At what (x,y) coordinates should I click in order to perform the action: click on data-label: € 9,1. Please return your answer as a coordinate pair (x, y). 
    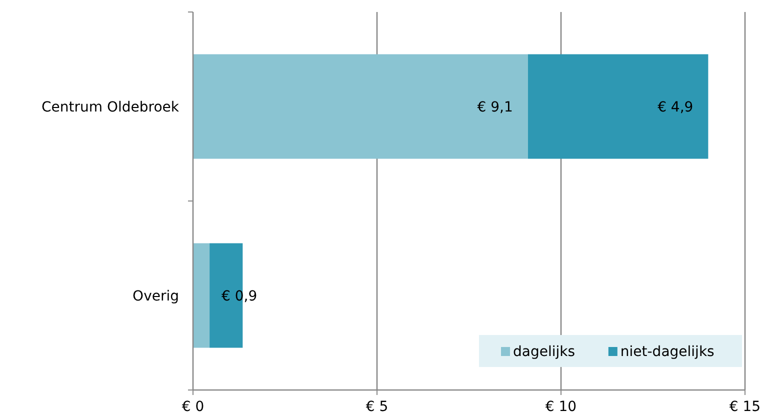
    Looking at the image, I should click on (495, 108).